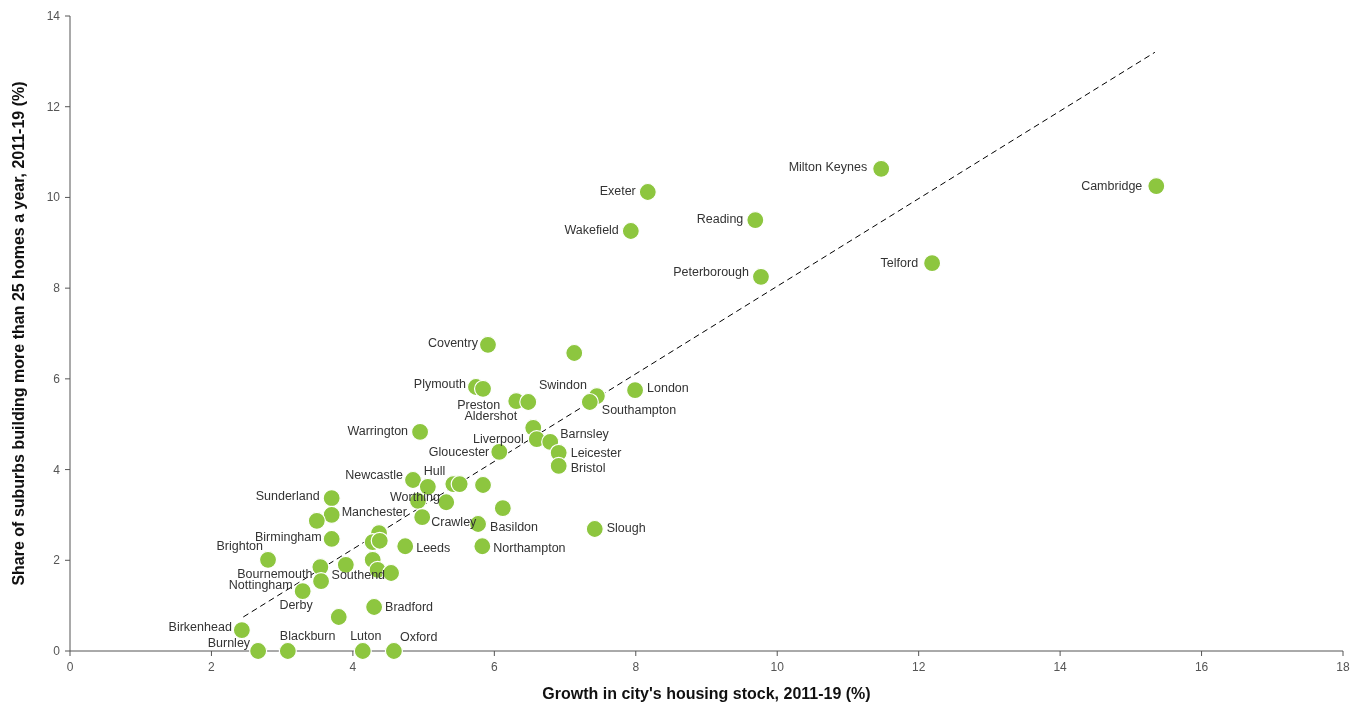 Image resolution: width=1362 pixels, height=711 pixels. What do you see at coordinates (668, 388) in the screenshot?
I see `annotation: London` at bounding box center [668, 388].